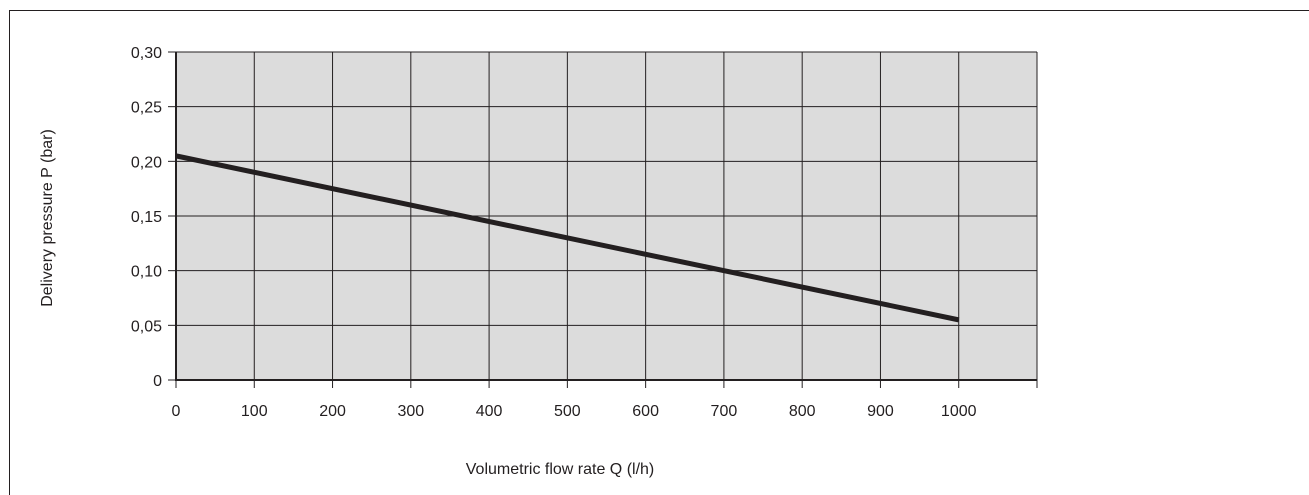 The image size is (1309, 495). I want to click on x-tick-label: 400, so click(489, 411).